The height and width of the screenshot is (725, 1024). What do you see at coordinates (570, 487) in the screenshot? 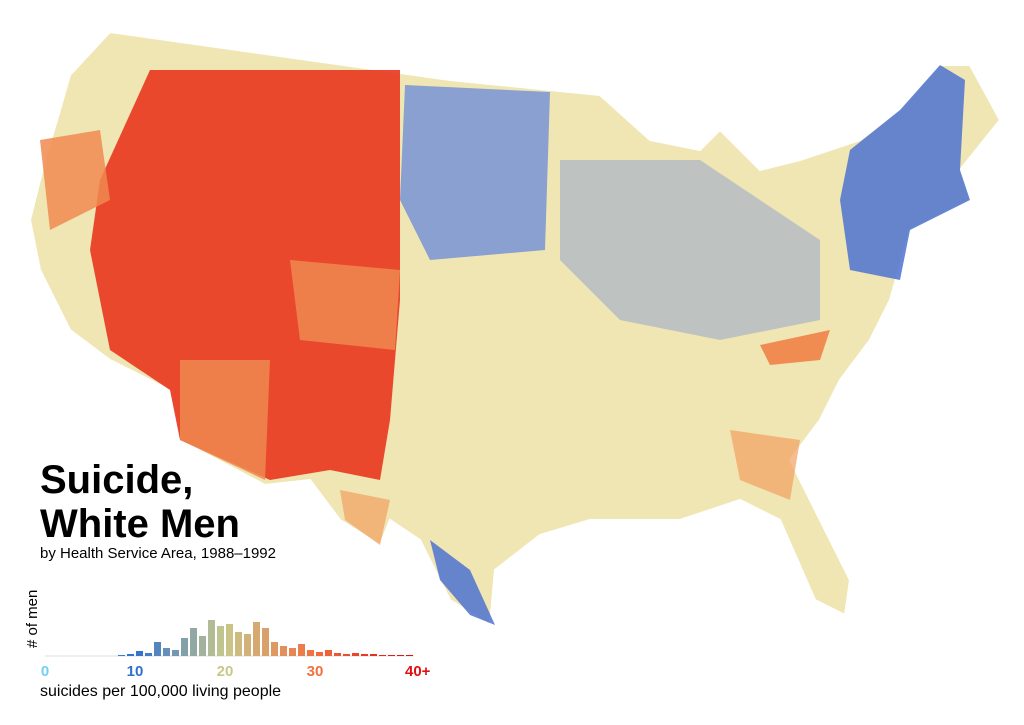
I see `region-south-orange` at bounding box center [570, 487].